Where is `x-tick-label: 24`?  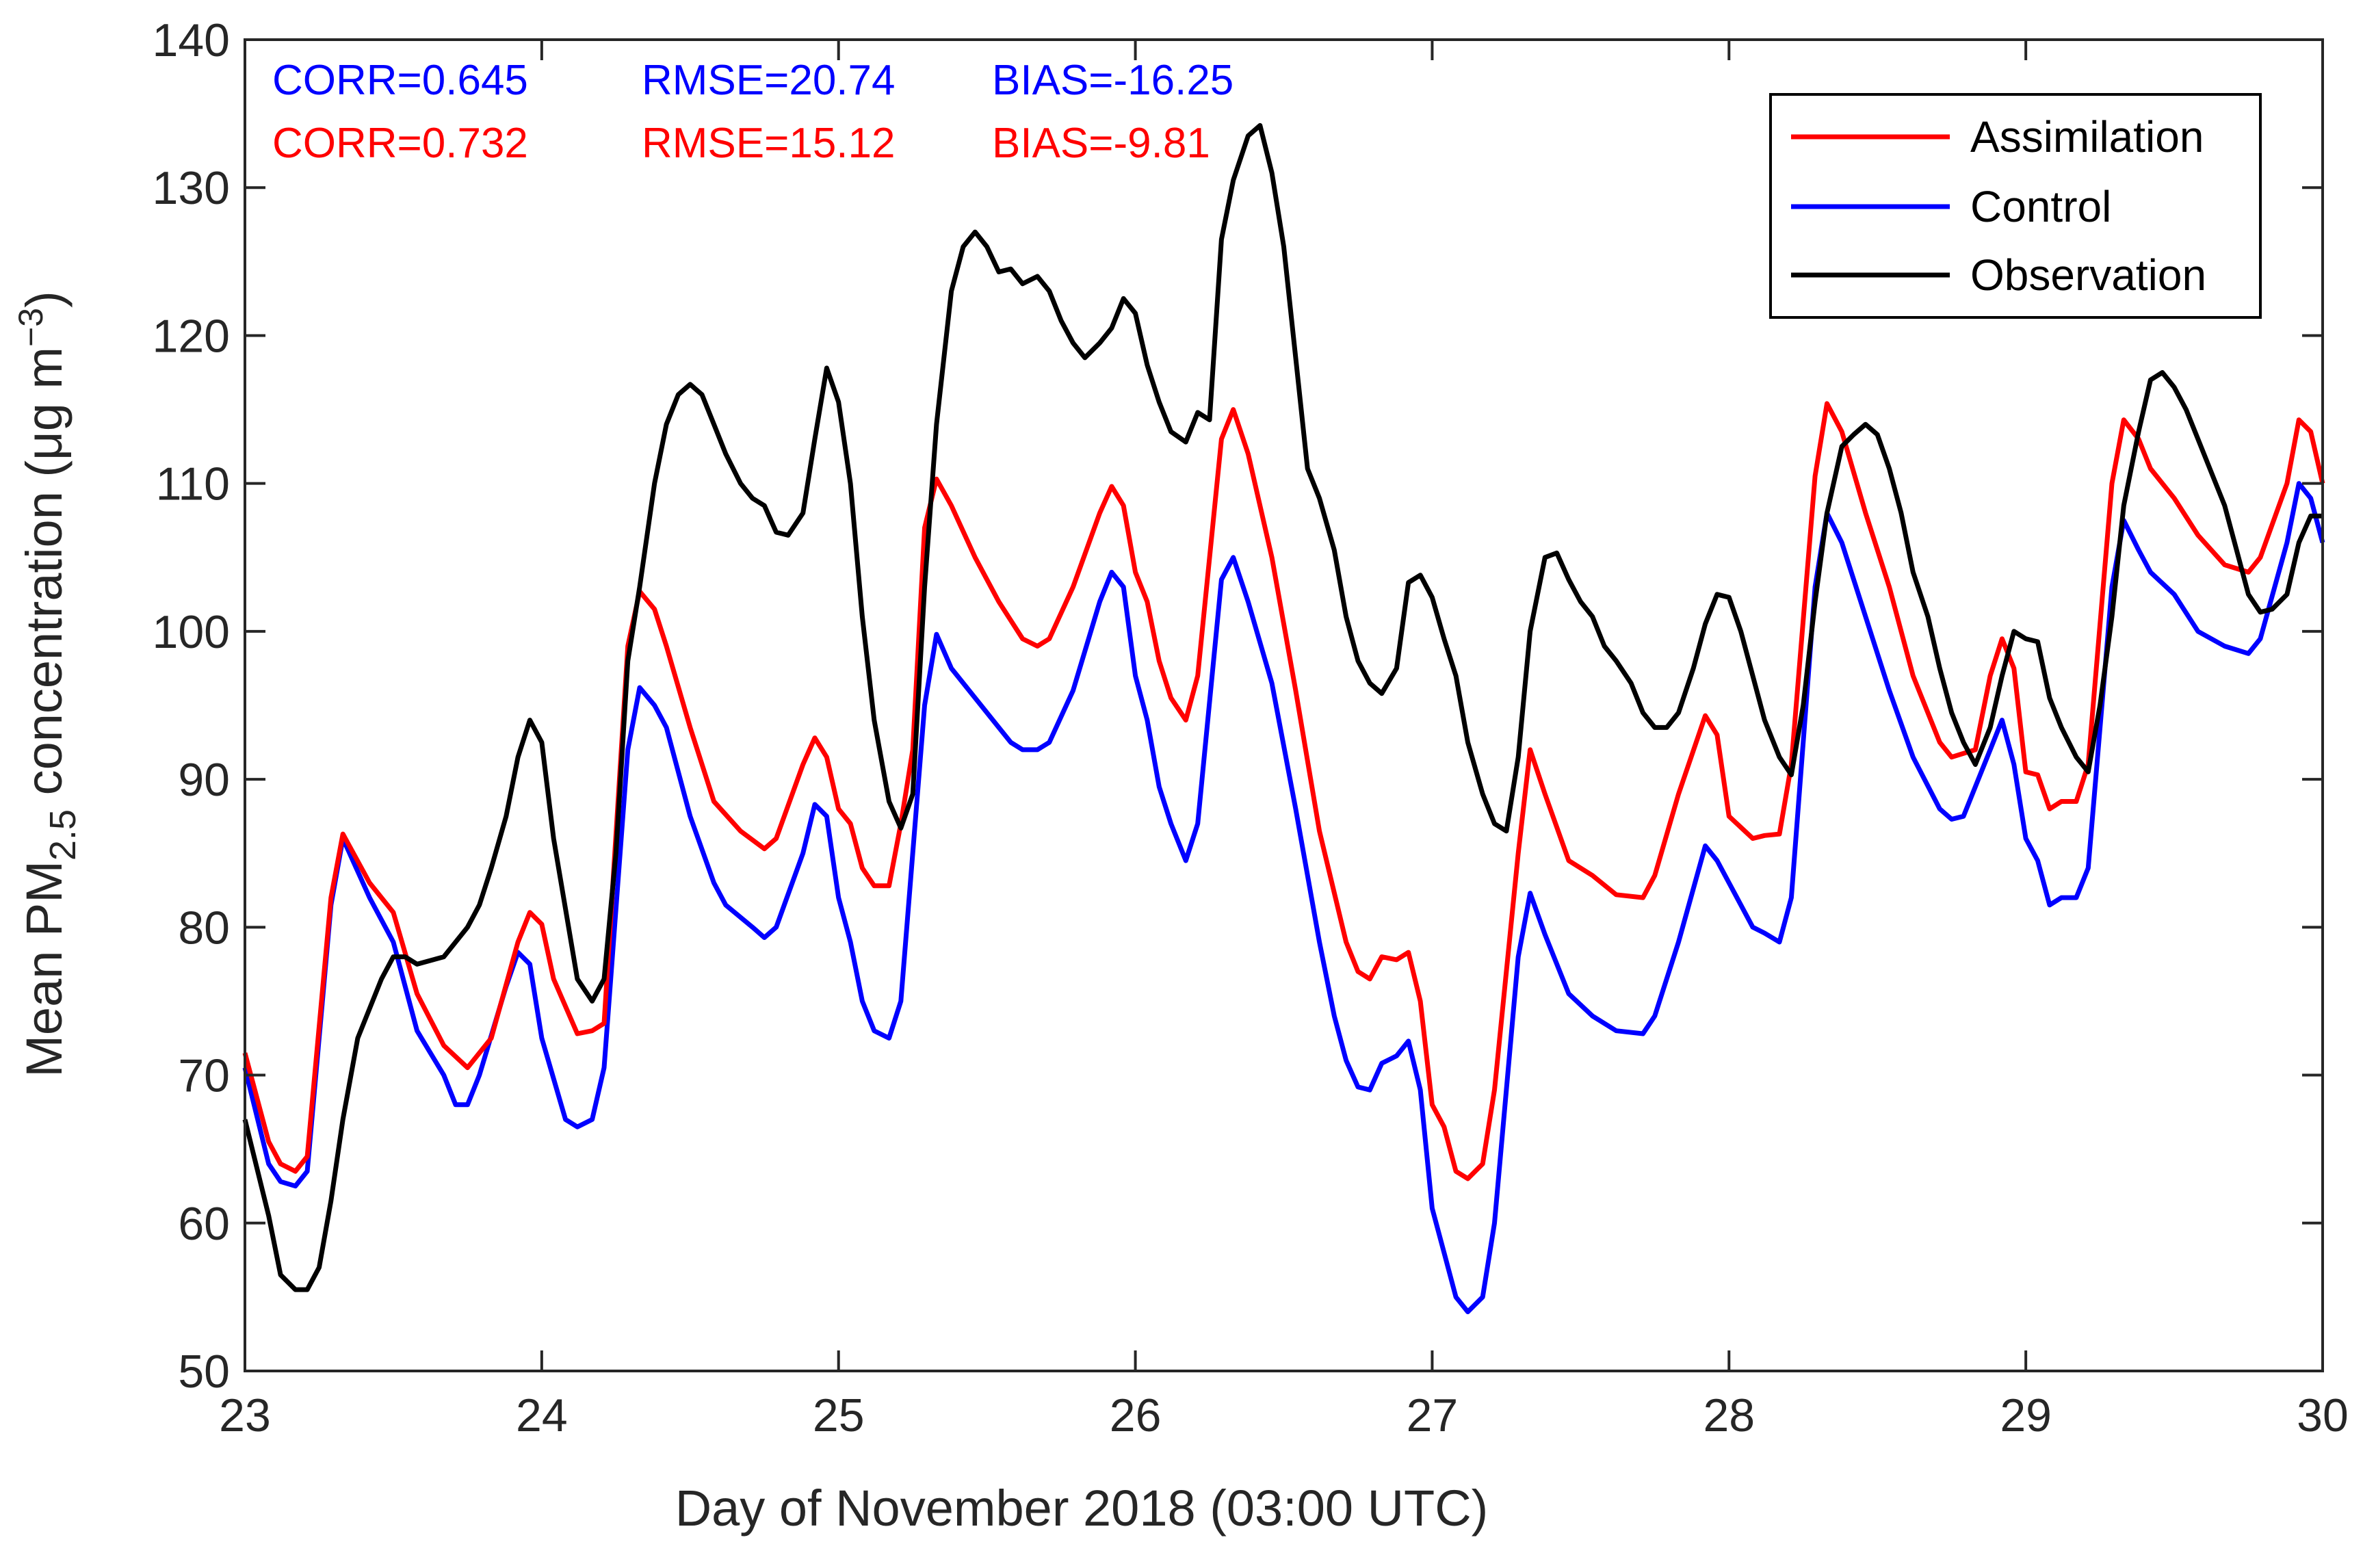 x-tick-label: 24 is located at coordinates (542, 1415).